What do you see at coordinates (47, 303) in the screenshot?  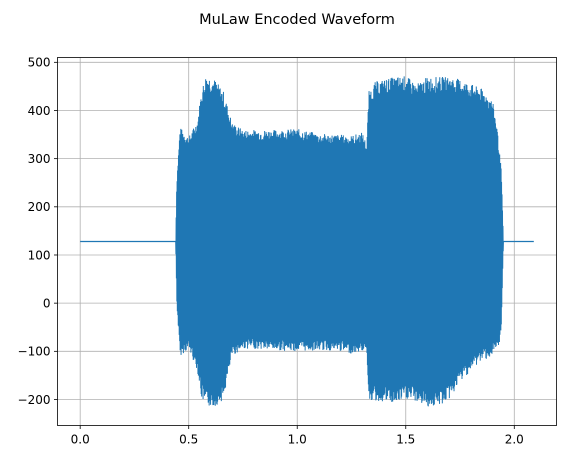 I see `y-tick-label: 0` at bounding box center [47, 303].